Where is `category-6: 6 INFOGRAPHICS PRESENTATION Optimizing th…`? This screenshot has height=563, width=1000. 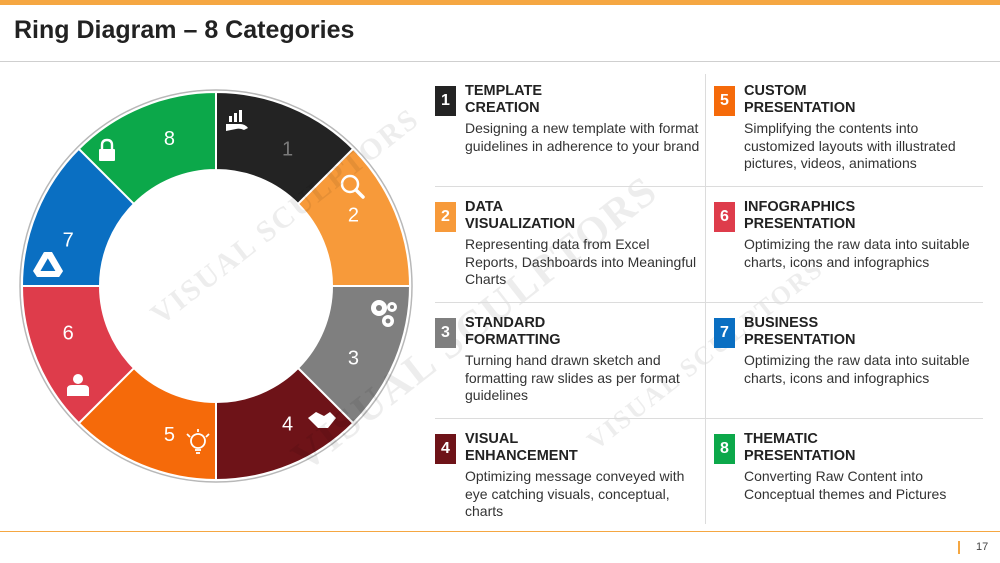
category-6: 6 INFOGRAPHICS PRESENTATION Optimizing th… is located at coordinates (849, 246).